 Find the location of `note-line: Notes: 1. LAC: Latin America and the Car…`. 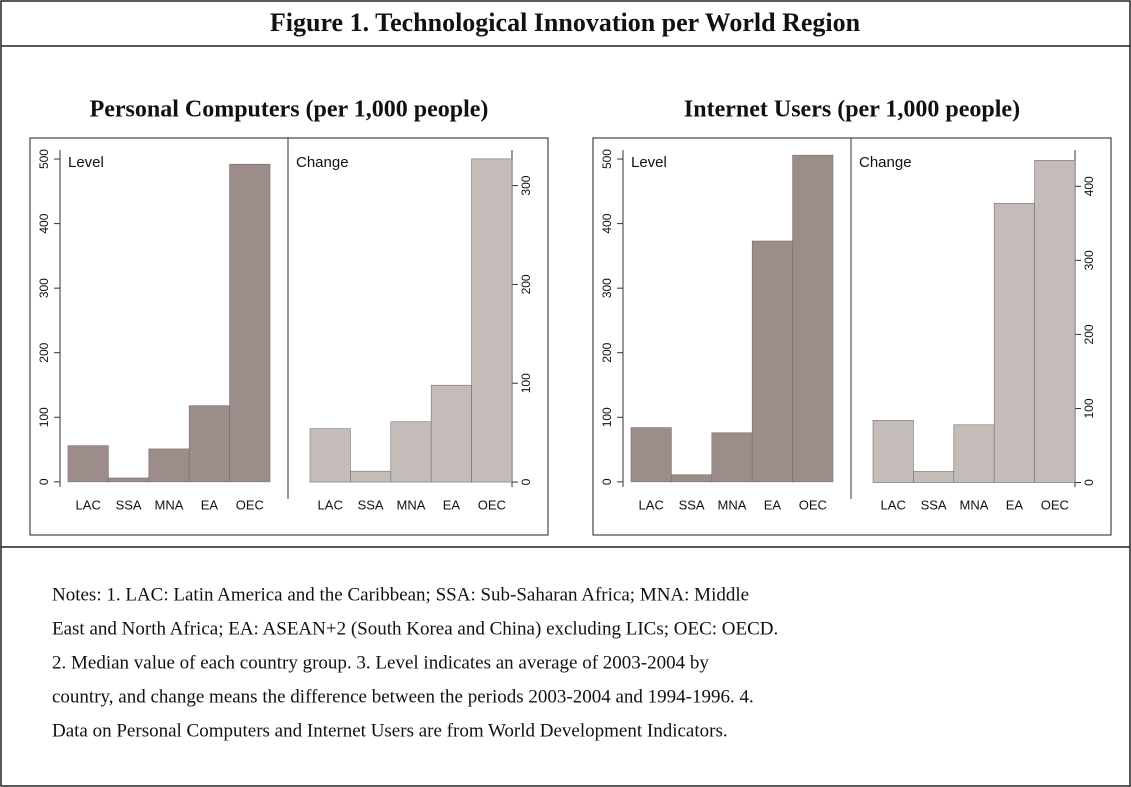

note-line: Notes: 1. LAC: Latin America and the Car… is located at coordinates (400, 594).